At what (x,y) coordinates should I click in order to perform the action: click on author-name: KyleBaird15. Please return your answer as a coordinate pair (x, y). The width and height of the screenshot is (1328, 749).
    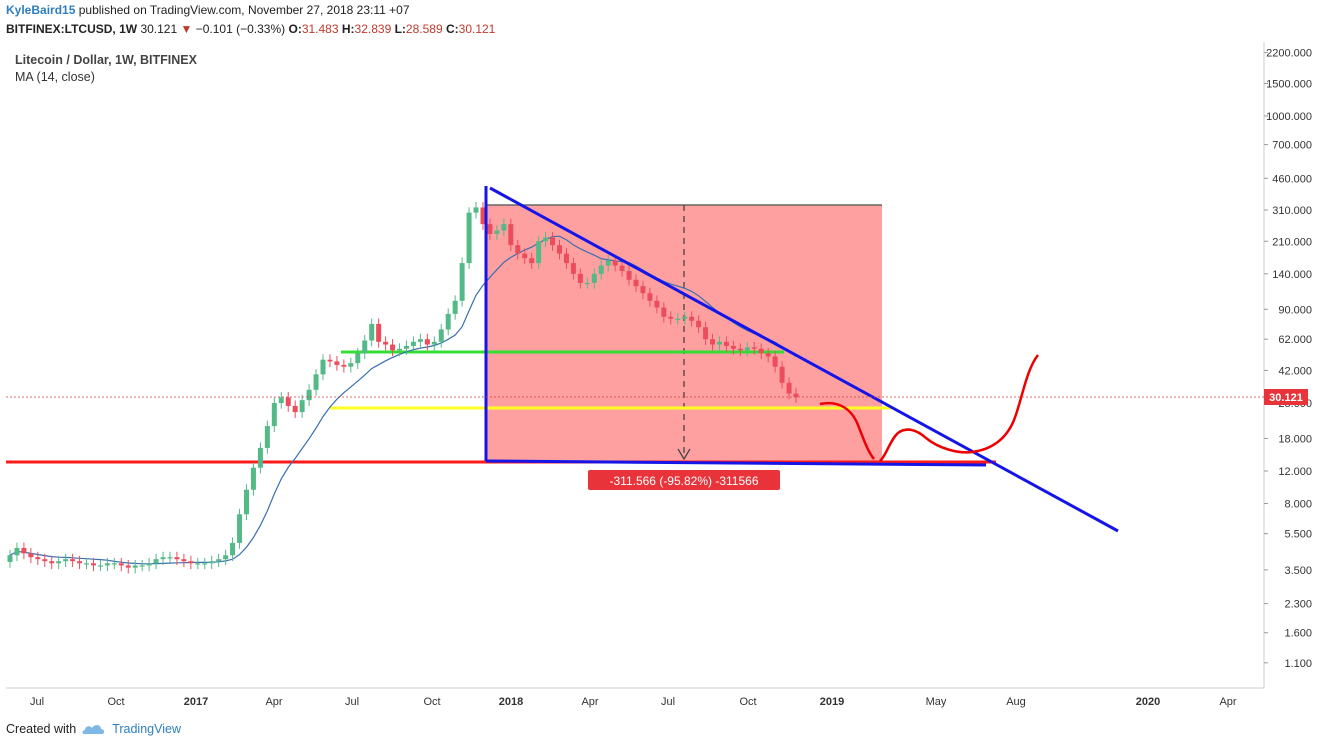
    Looking at the image, I should click on (41, 10).